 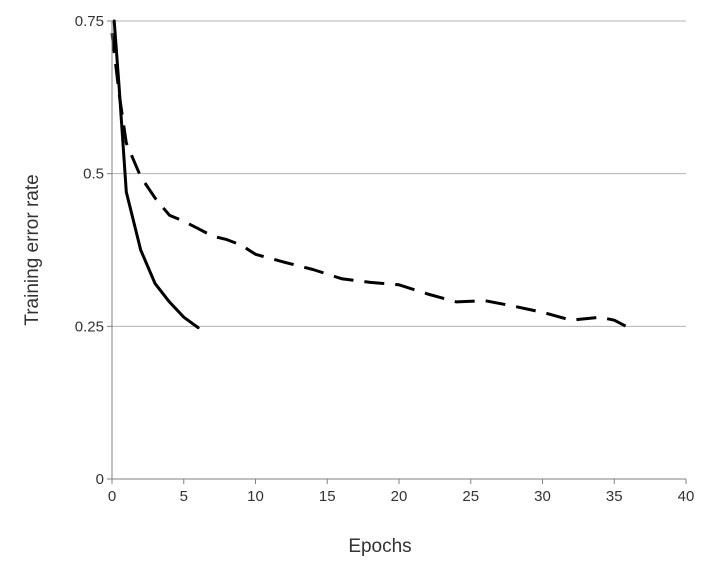 I want to click on x-tick-label-3: 15, so click(x=327, y=496).